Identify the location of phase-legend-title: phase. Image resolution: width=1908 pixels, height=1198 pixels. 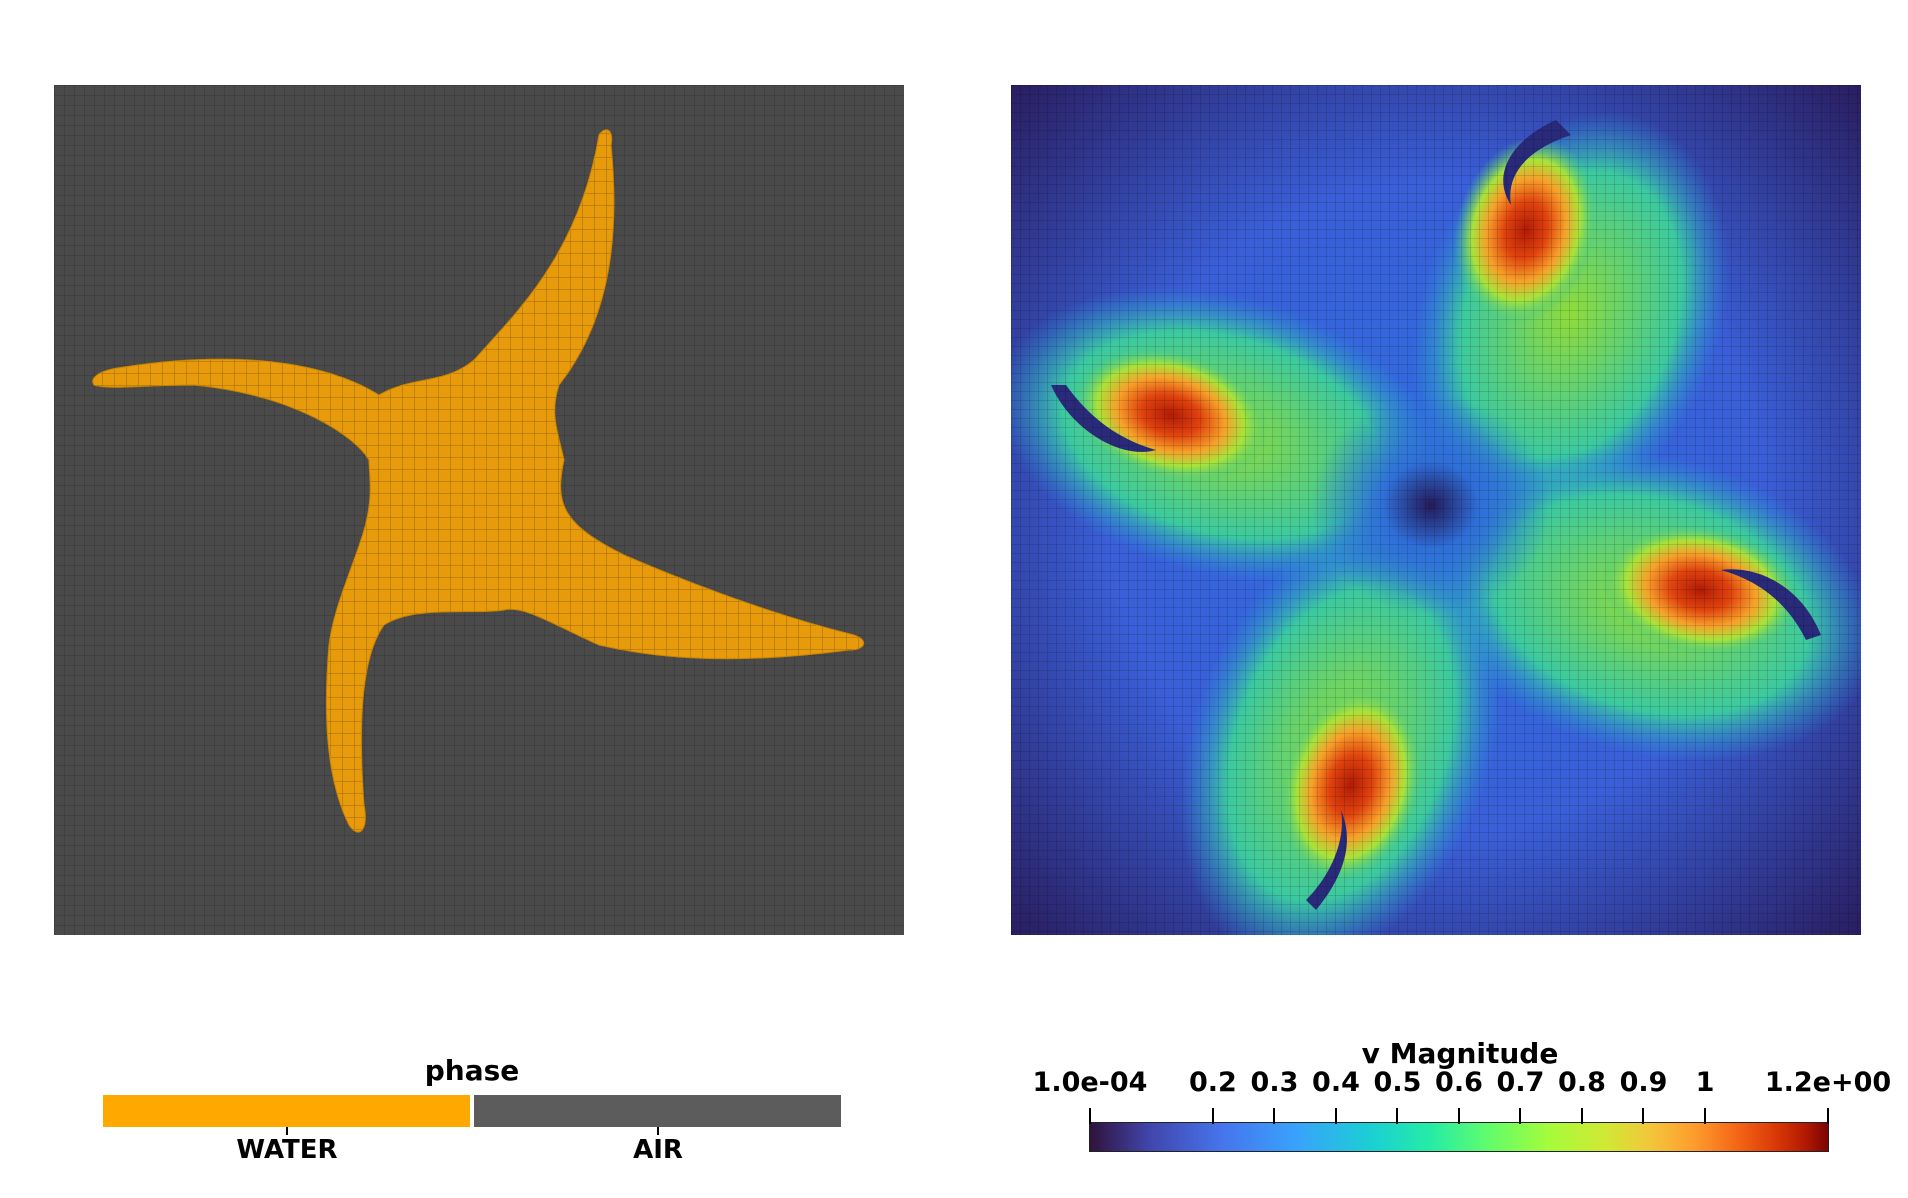
(472, 1070).